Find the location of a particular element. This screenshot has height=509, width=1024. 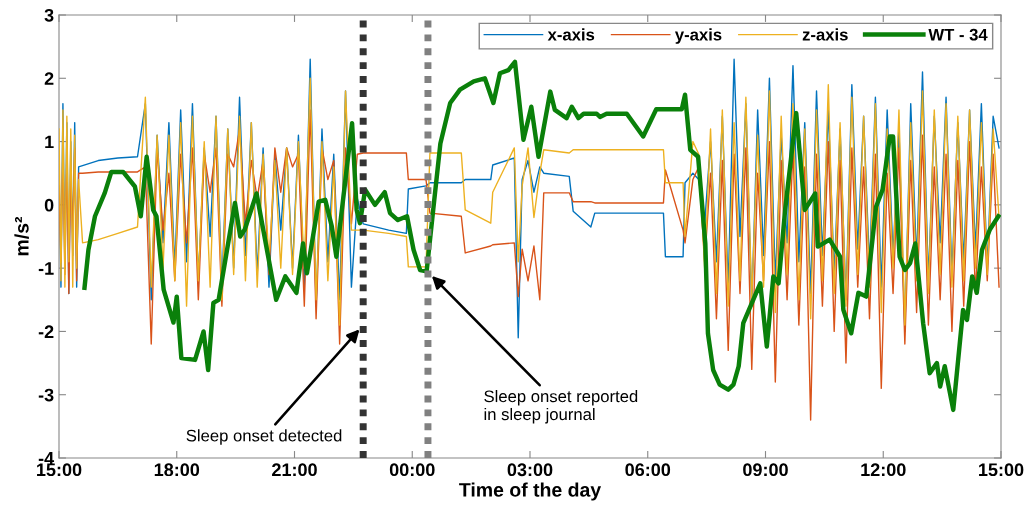

x-tick-label: 00:00 is located at coordinates (412, 470).